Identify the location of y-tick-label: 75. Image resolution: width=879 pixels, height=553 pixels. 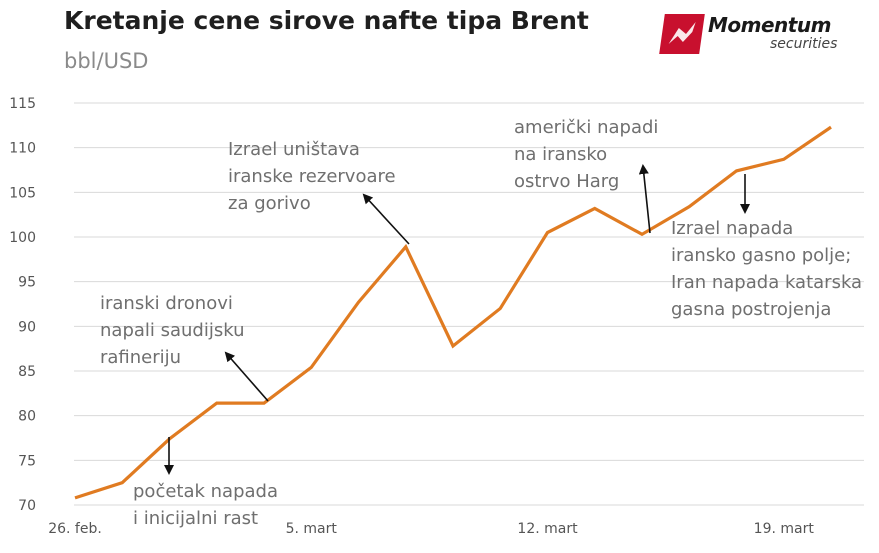
(27, 461).